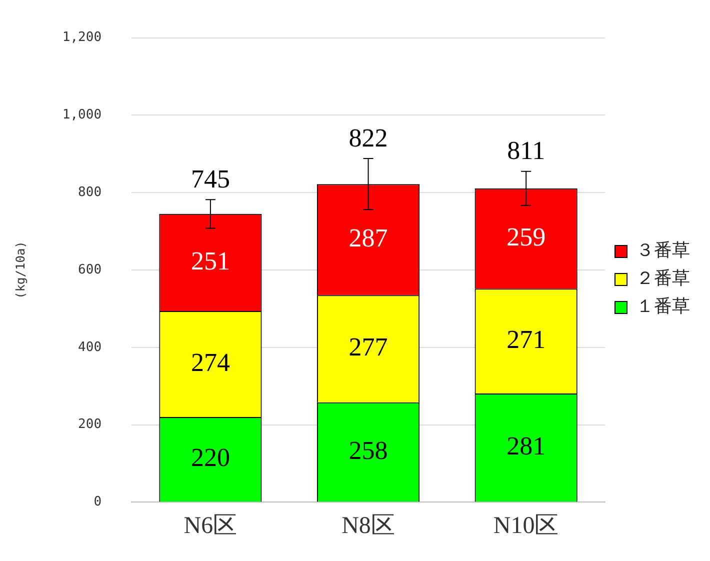  I want to click on total-label: 745, so click(210, 179).